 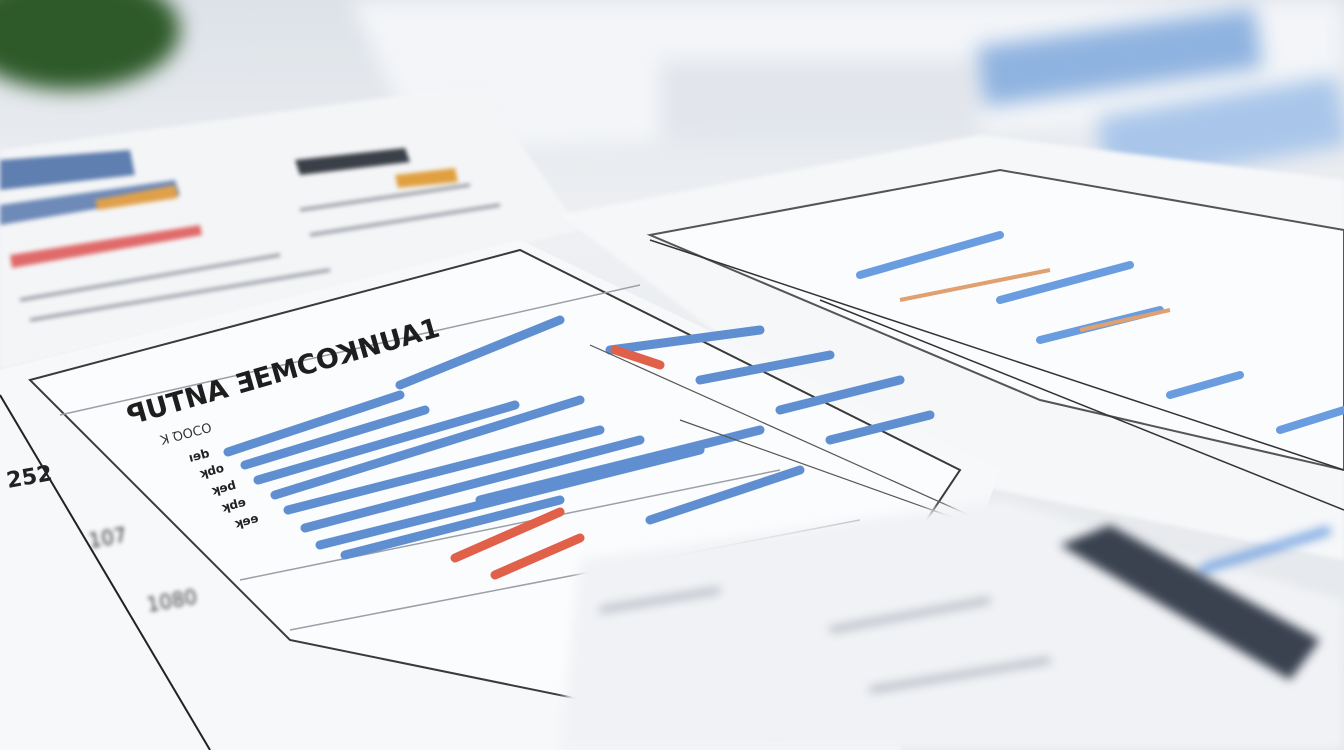 What do you see at coordinates (211, 471) in the screenshot?
I see `row-label: ʞdo` at bounding box center [211, 471].